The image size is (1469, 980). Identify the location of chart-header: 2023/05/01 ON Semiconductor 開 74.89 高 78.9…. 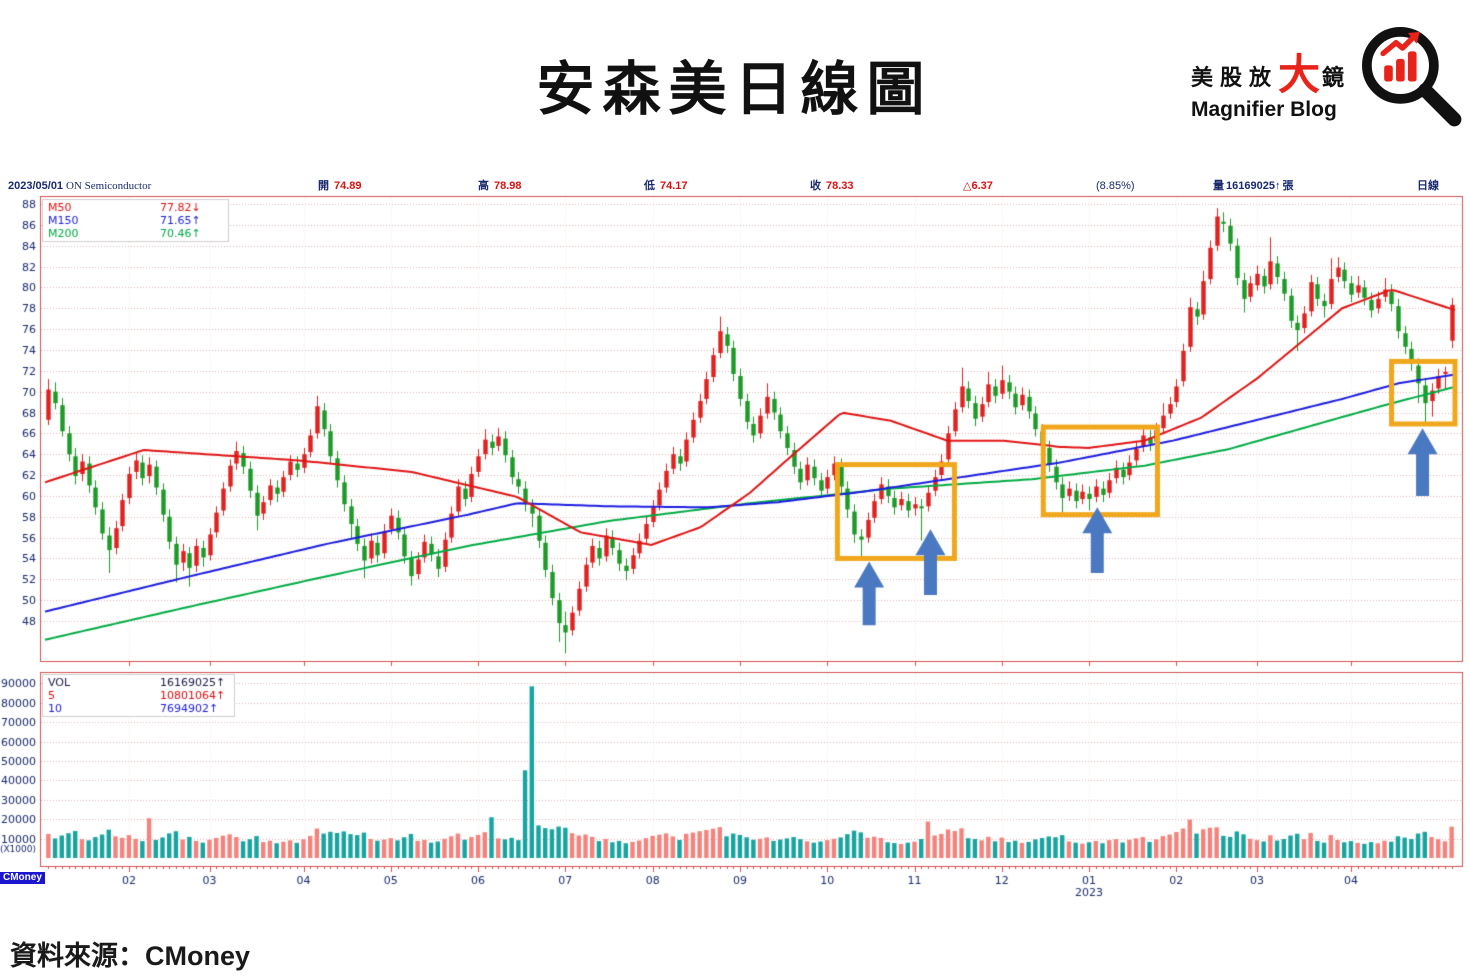
(734, 187).